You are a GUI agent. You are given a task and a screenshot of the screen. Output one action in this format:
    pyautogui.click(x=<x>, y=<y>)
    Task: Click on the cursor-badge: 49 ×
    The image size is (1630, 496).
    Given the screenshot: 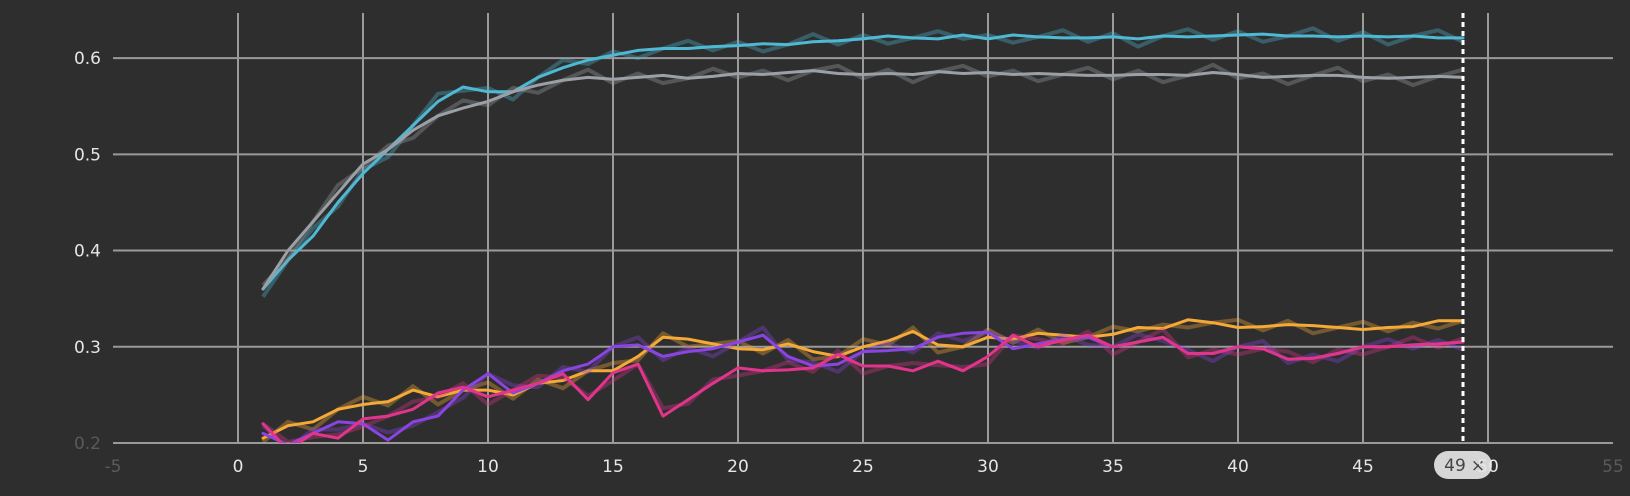 What is the action you would take?
    pyautogui.click(x=1463, y=465)
    